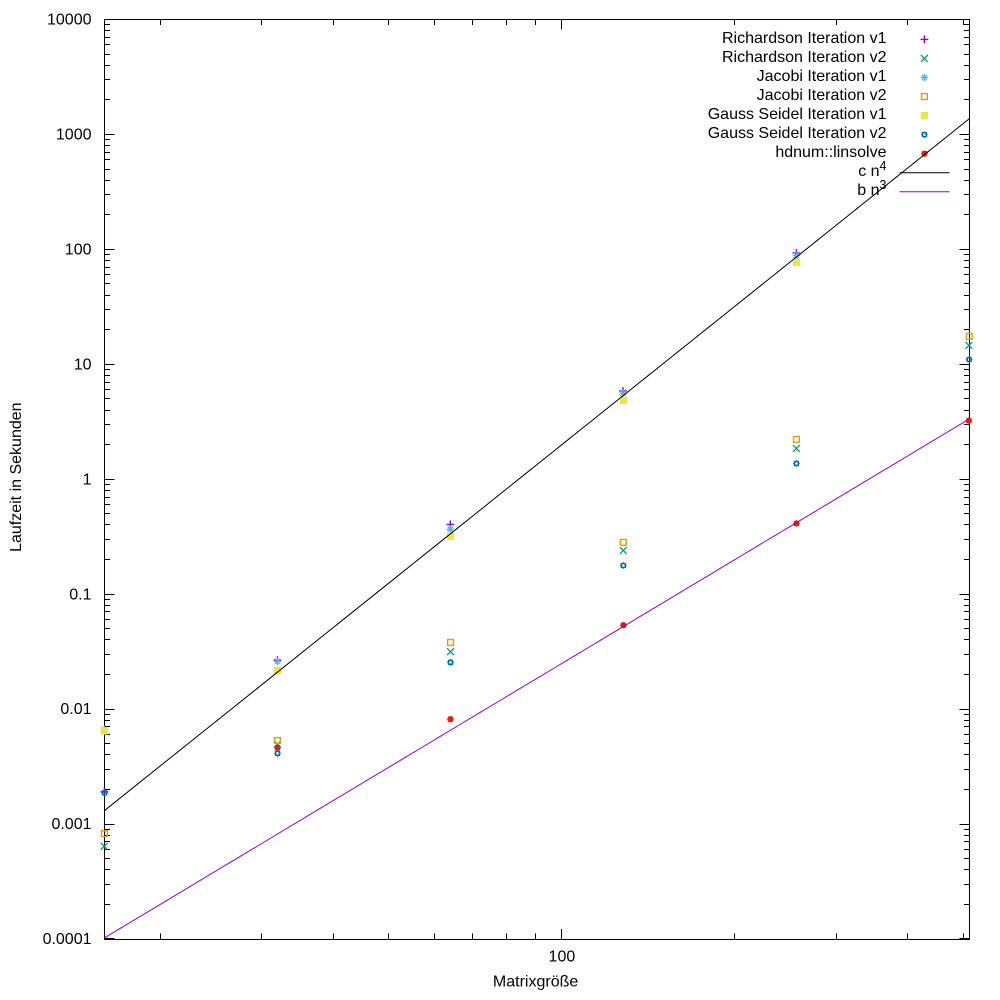 The height and width of the screenshot is (1000, 1000). What do you see at coordinates (535, 981) in the screenshot?
I see `svg-text: Matrixgröße` at bounding box center [535, 981].